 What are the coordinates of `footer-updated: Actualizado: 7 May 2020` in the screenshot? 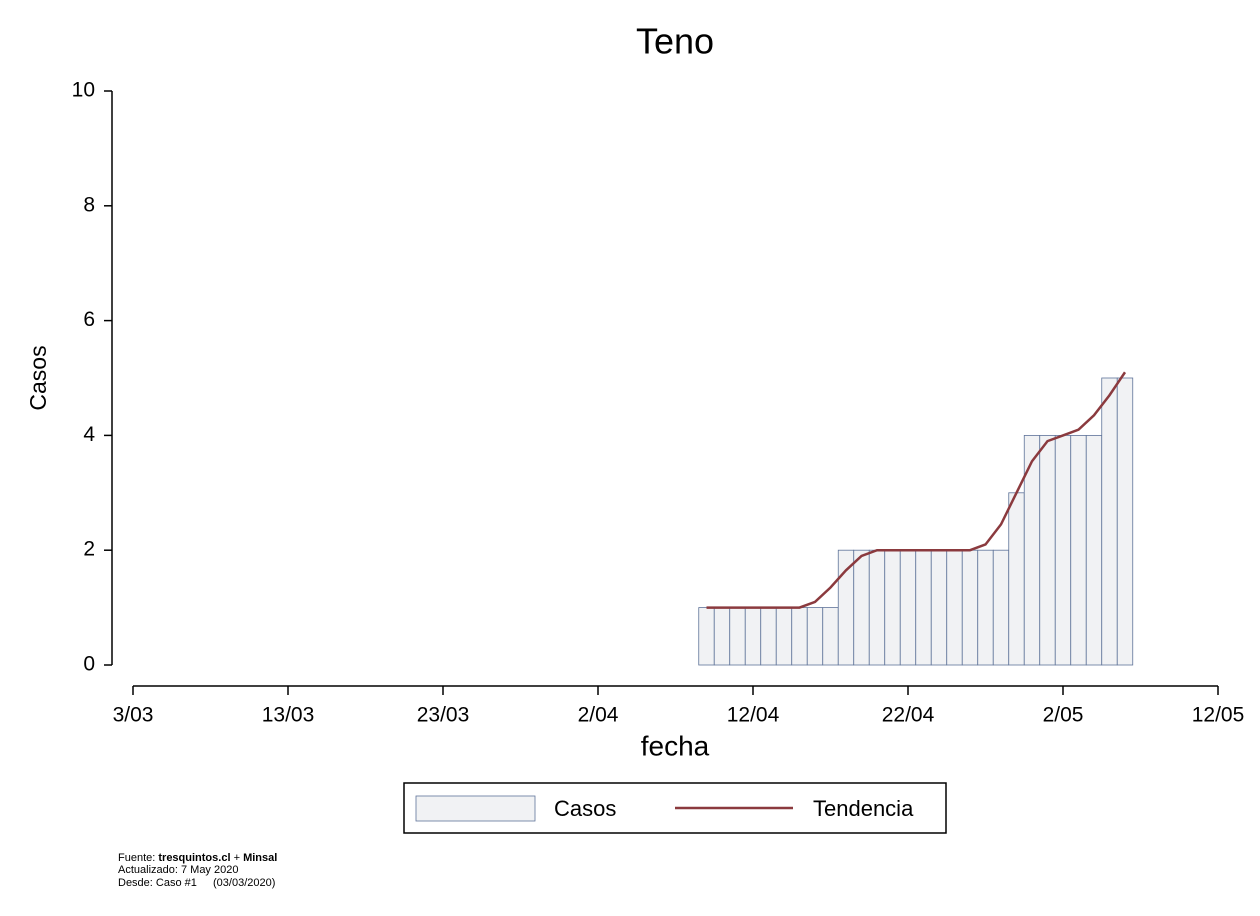 It's located at (178, 870).